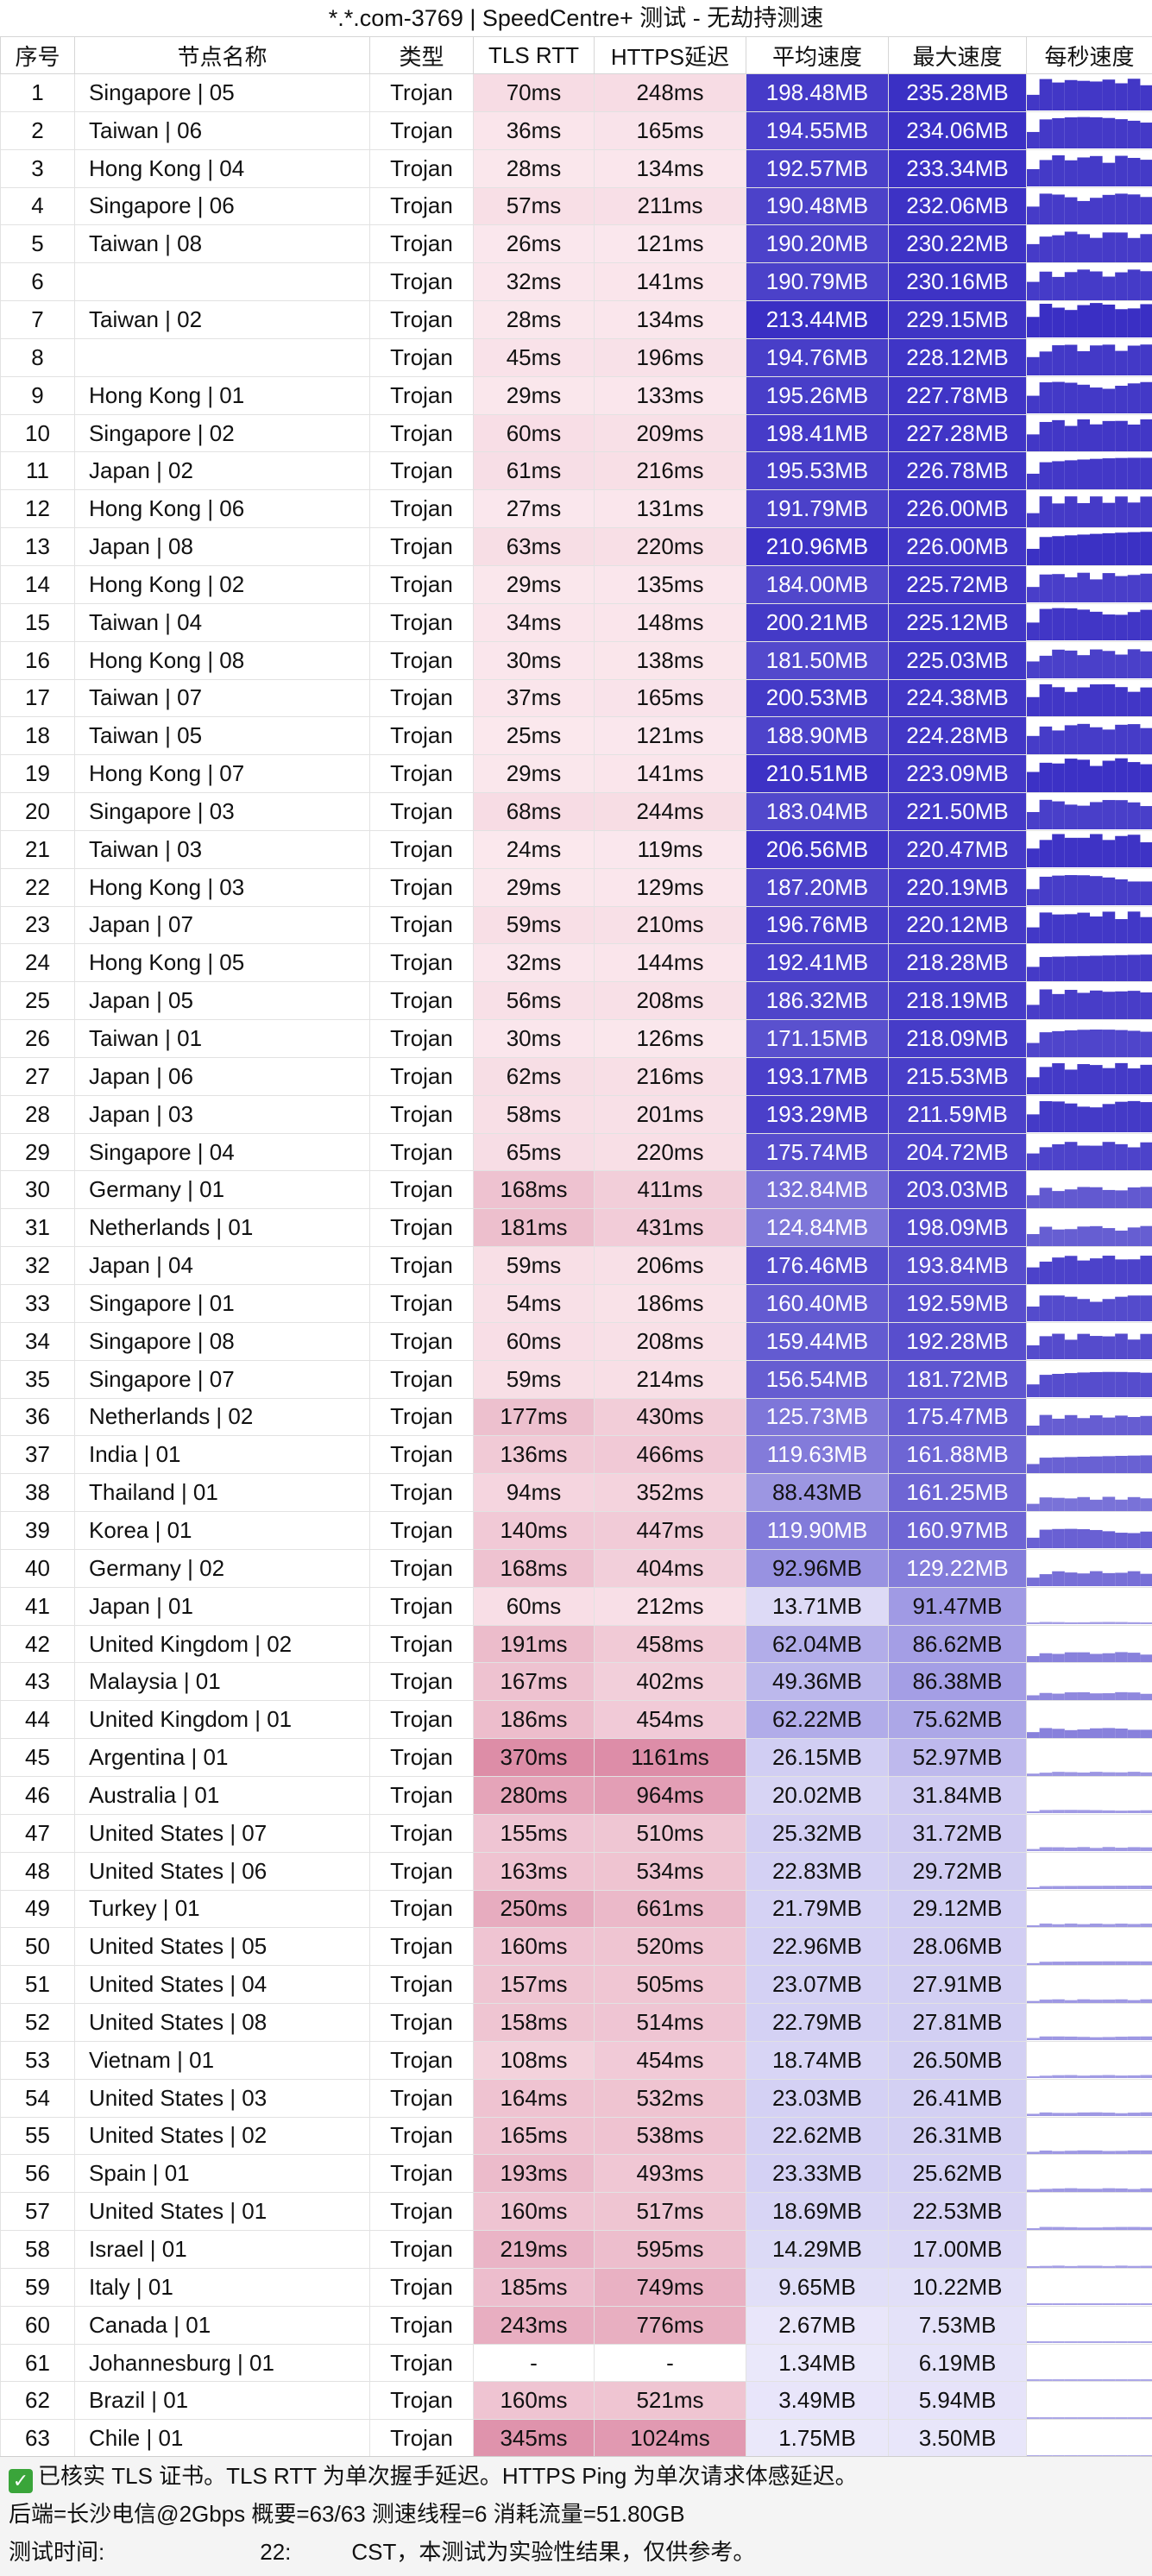 Image resolution: width=1152 pixels, height=2576 pixels. I want to click on cell-tls-rtt: 62ms, so click(534, 1076).